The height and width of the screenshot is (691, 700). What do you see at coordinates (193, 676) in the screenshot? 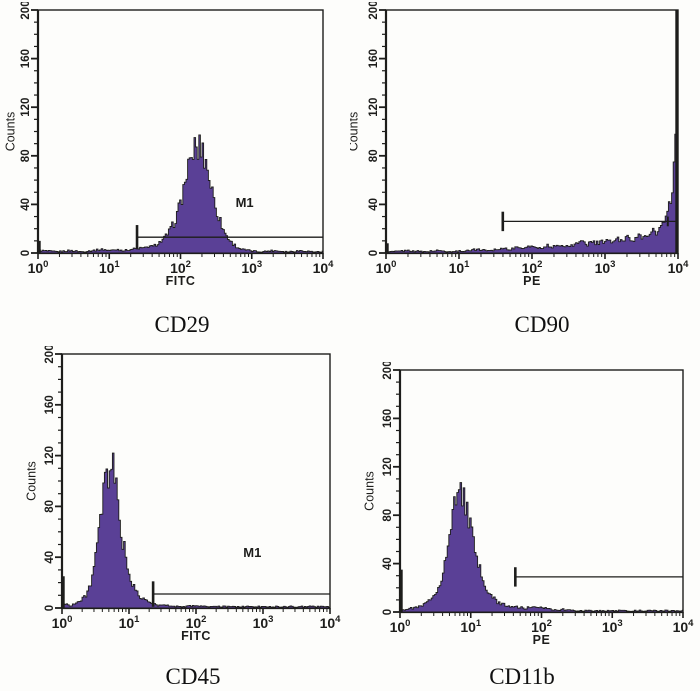
I see `panel-title-cd45: CD45` at bounding box center [193, 676].